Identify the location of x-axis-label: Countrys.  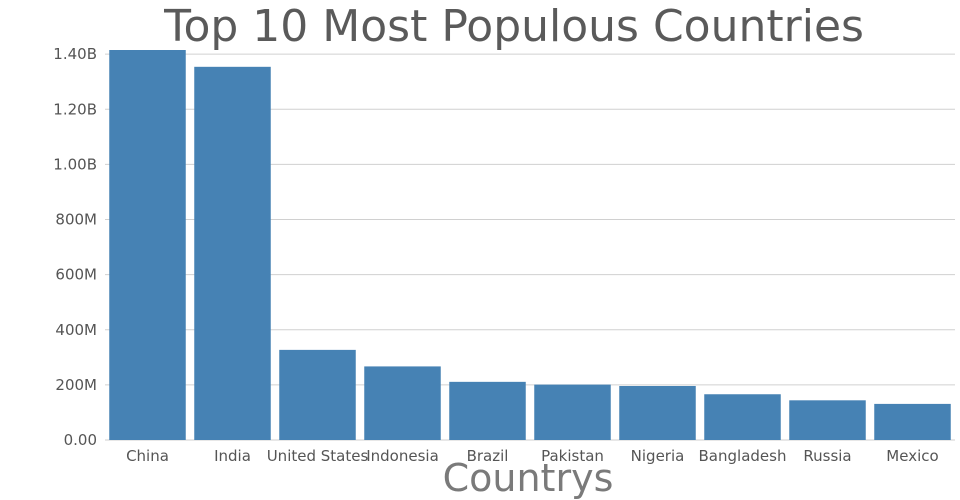
(528, 478).